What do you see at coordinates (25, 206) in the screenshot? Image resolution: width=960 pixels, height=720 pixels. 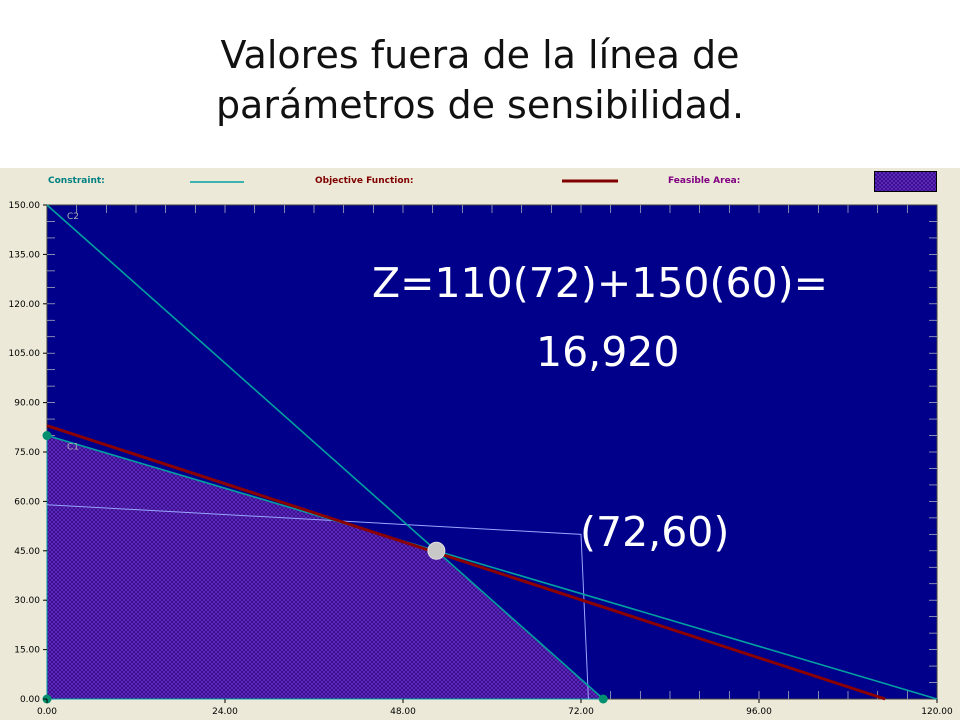 I see `y-tick-label: 150.00` at bounding box center [25, 206].